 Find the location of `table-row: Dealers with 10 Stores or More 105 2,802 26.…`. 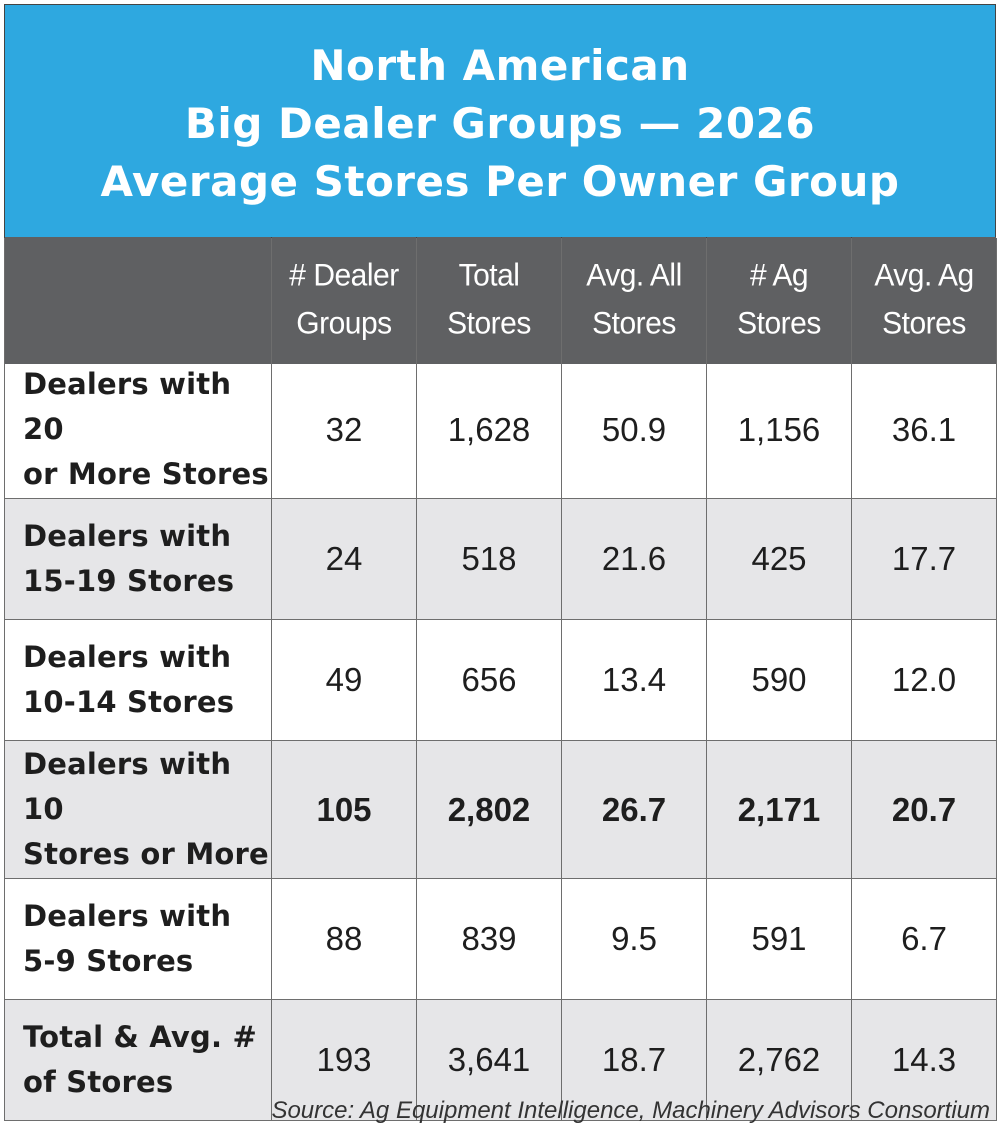

table-row: Dealers with 10 Stores or More 105 2,802 26.… is located at coordinates (500, 809).